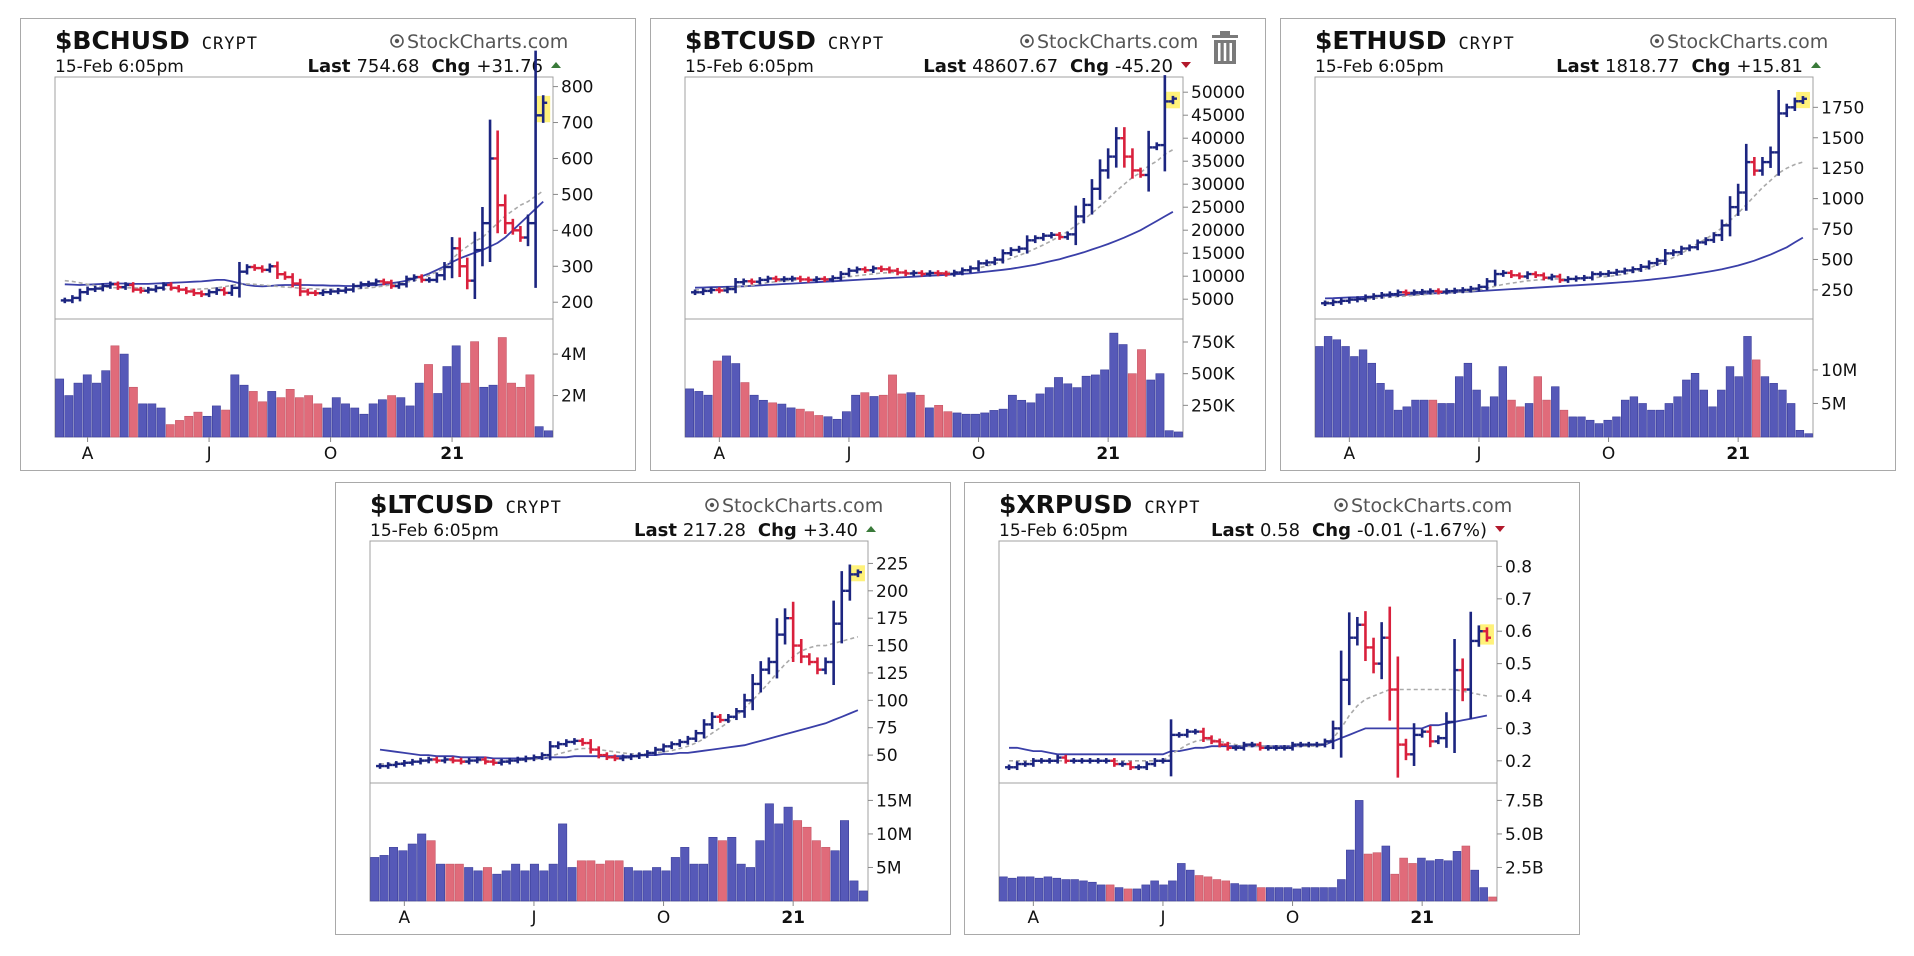 This screenshot has width=1914, height=956. I want to click on chg-value: -45.20, so click(1144, 66).